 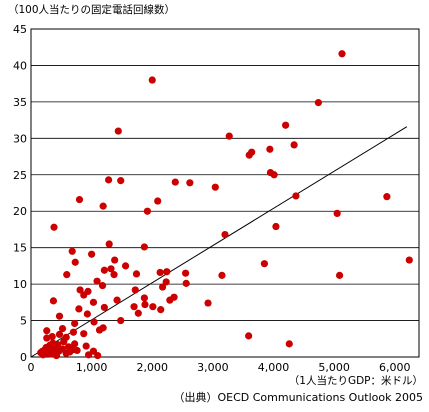 What do you see at coordinates (92, 367) in the screenshot?
I see `x-tick-label: 1,000` at bounding box center [92, 367].